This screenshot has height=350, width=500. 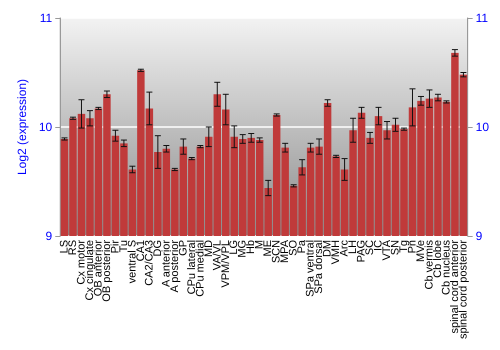 I want to click on y-tick-label: 9, so click(x=49, y=235).